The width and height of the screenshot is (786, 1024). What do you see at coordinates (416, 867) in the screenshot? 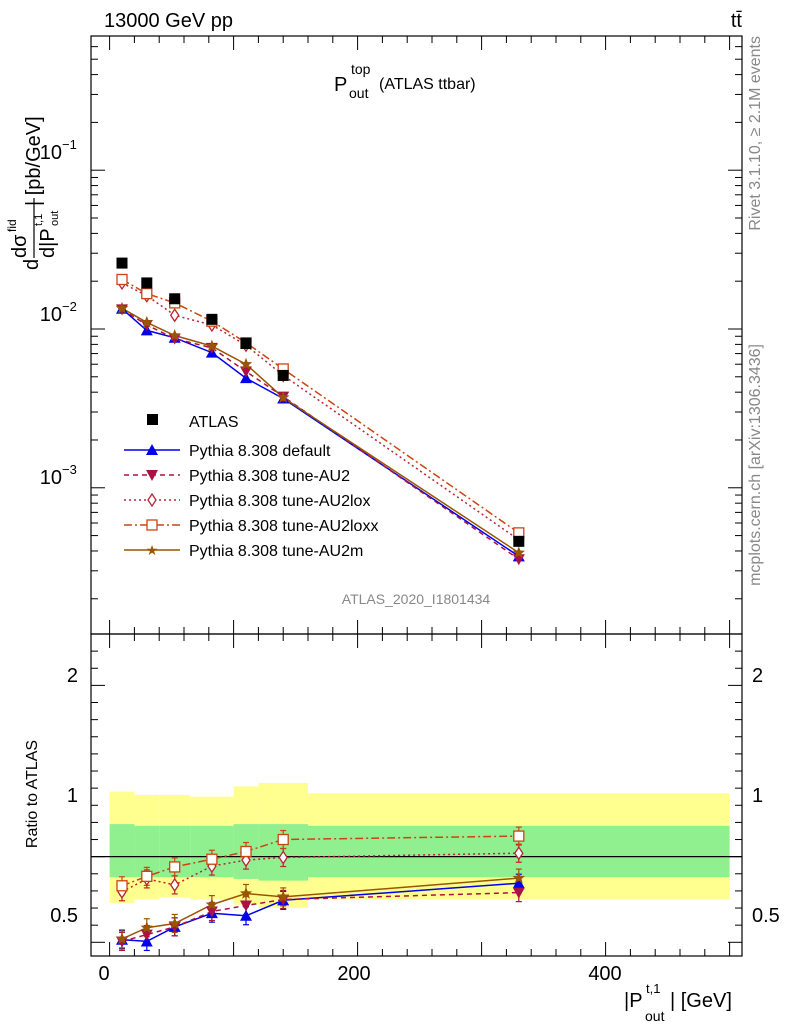
I see `ratio-plot-area` at bounding box center [416, 867].